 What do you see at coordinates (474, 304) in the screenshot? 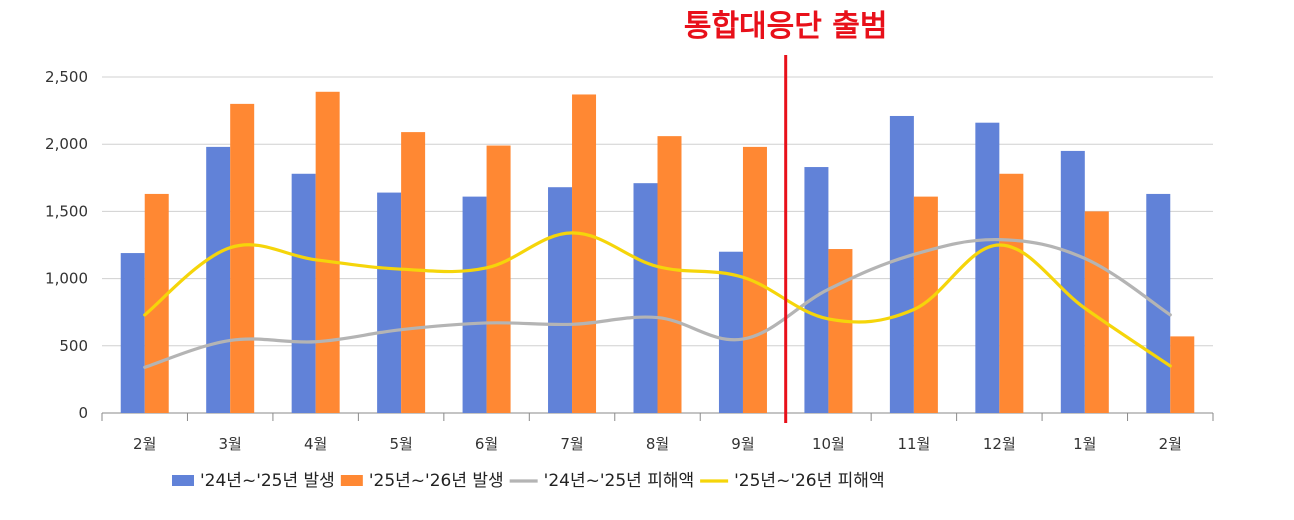
I see `bar-s1-6월-4` at bounding box center [474, 304].